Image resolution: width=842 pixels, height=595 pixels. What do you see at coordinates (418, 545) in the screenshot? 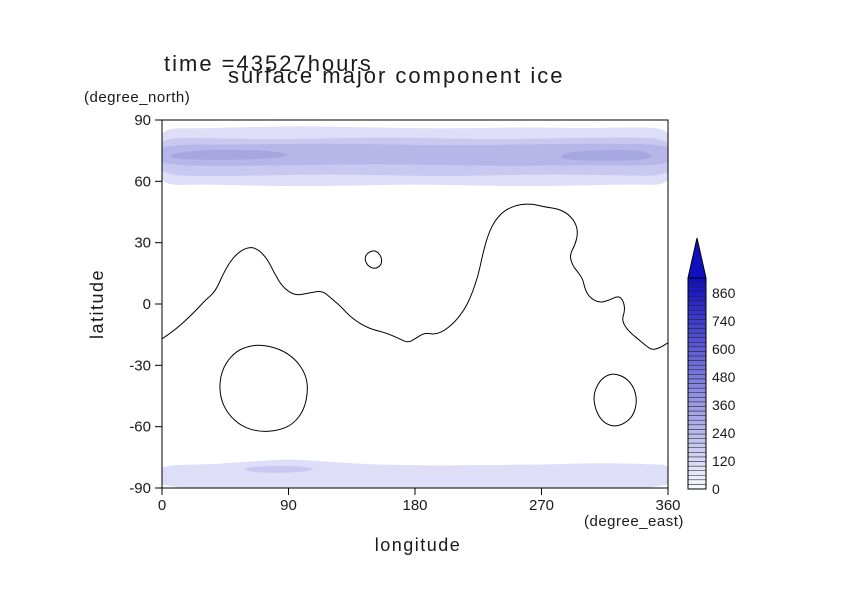
I see `x-axis-label: longitude` at bounding box center [418, 545].